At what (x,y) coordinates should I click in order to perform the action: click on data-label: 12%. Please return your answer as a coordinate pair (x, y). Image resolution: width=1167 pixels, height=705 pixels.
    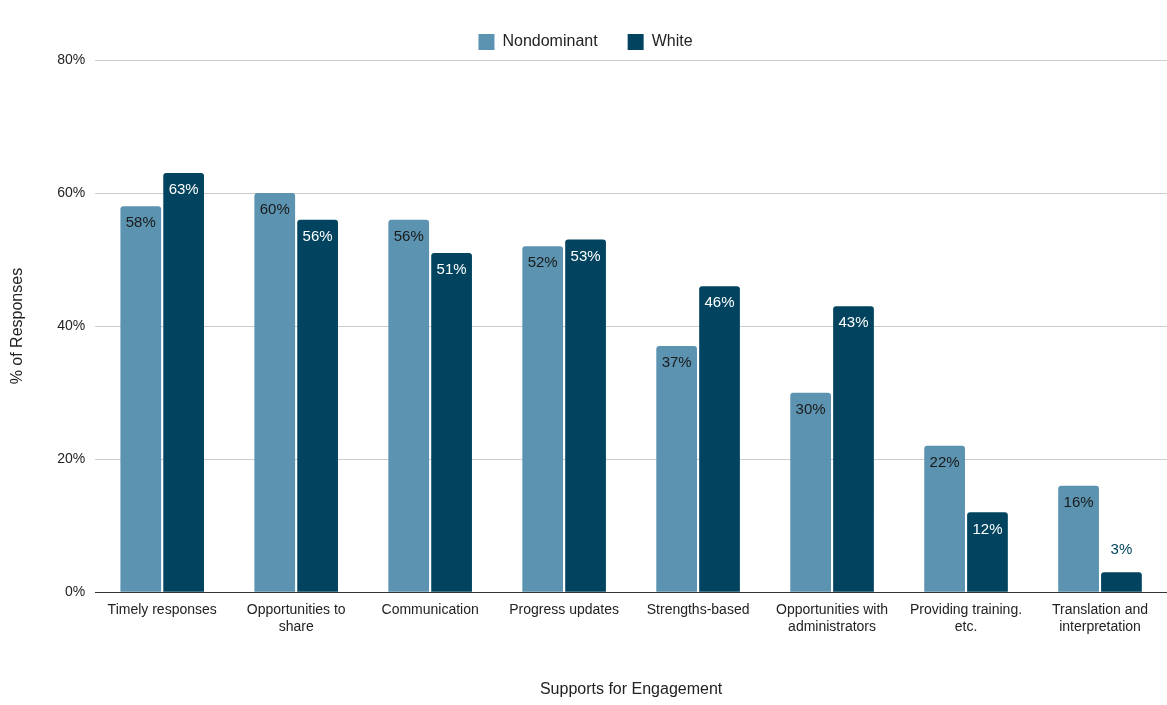
    Looking at the image, I should click on (987, 528).